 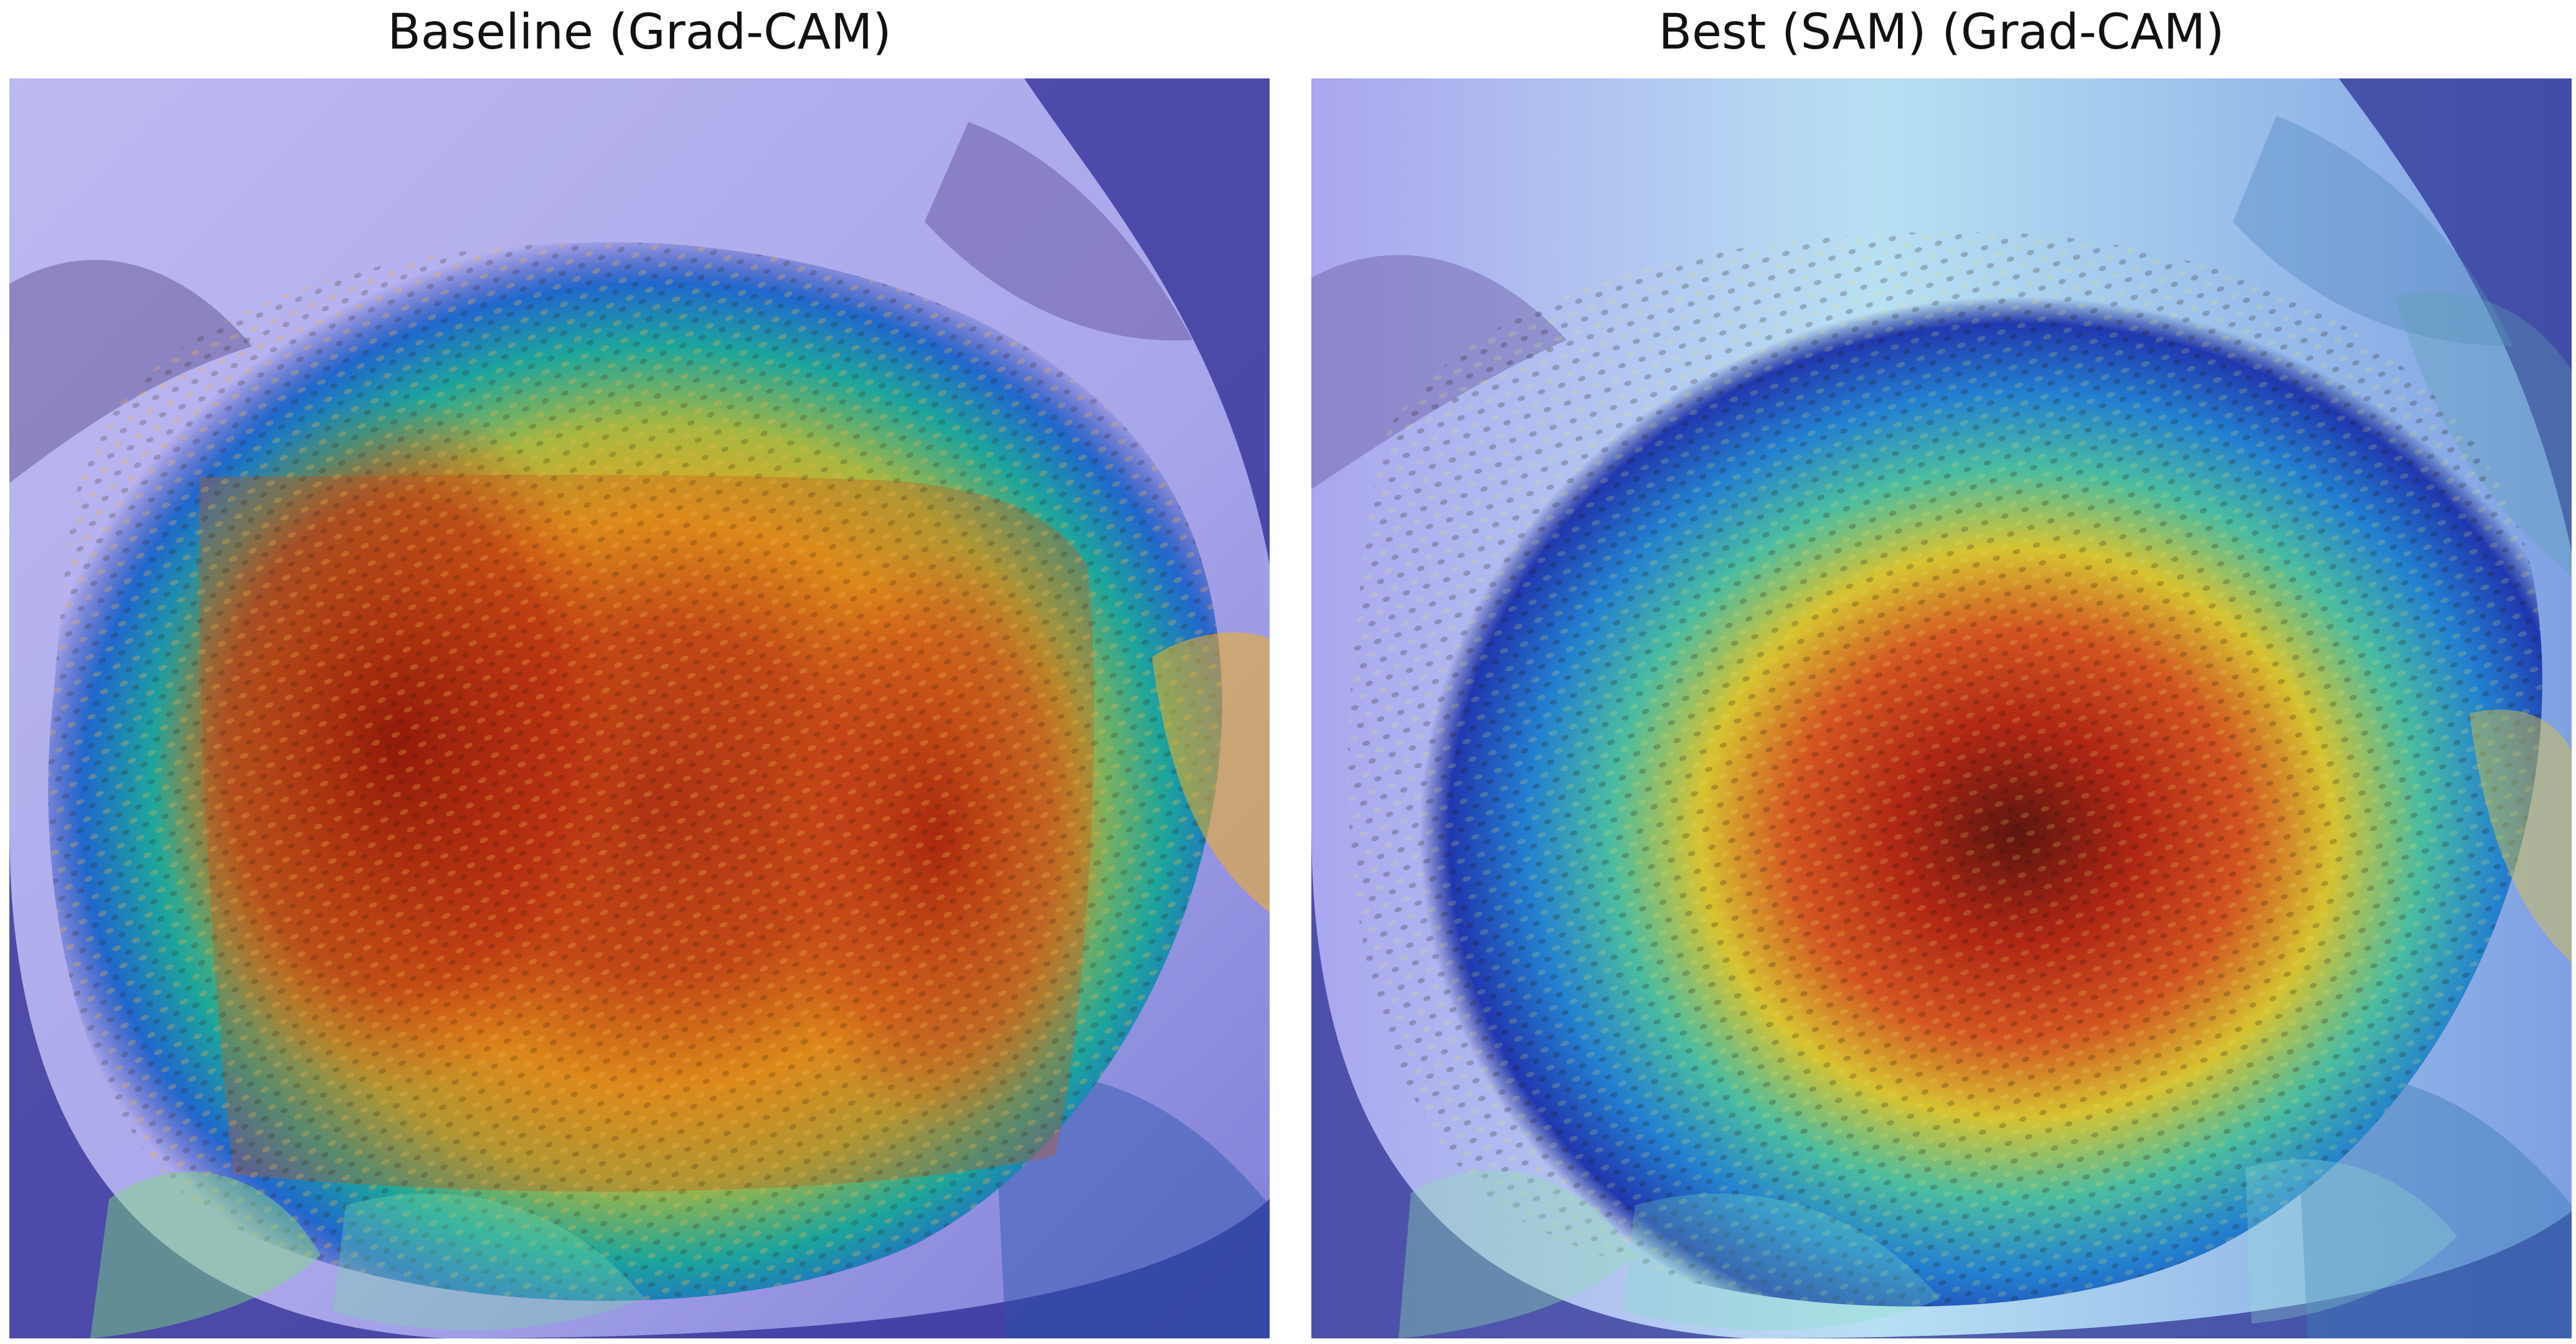 I want to click on sam-panel-title: Best (SAM) (Grad-CAM), so click(x=1942, y=32).